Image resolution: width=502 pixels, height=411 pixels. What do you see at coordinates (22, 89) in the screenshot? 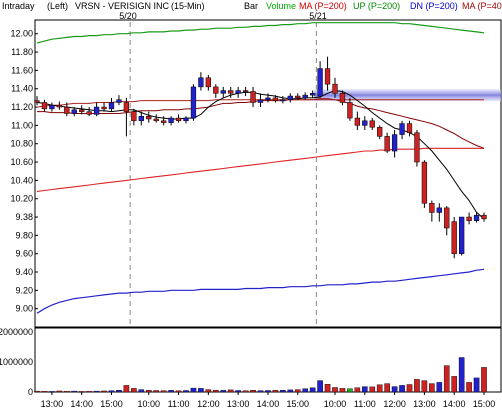
I see `price-tick-label: 11.40` at bounding box center [22, 89].